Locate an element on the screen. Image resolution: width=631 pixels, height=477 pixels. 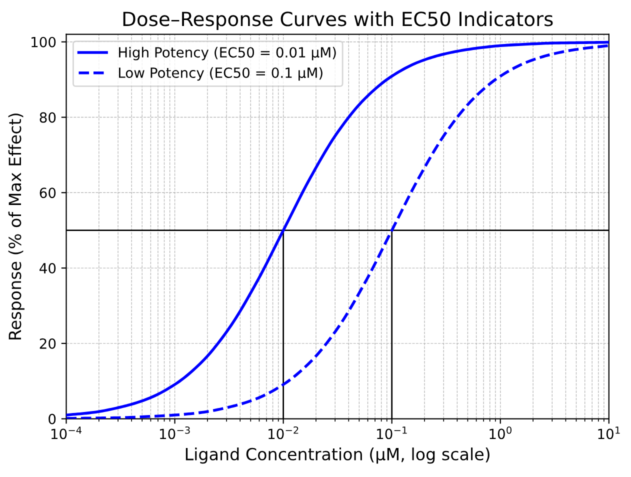
legend-label: High Potency (EC50 = 0.01 μM) is located at coordinates (227, 53).